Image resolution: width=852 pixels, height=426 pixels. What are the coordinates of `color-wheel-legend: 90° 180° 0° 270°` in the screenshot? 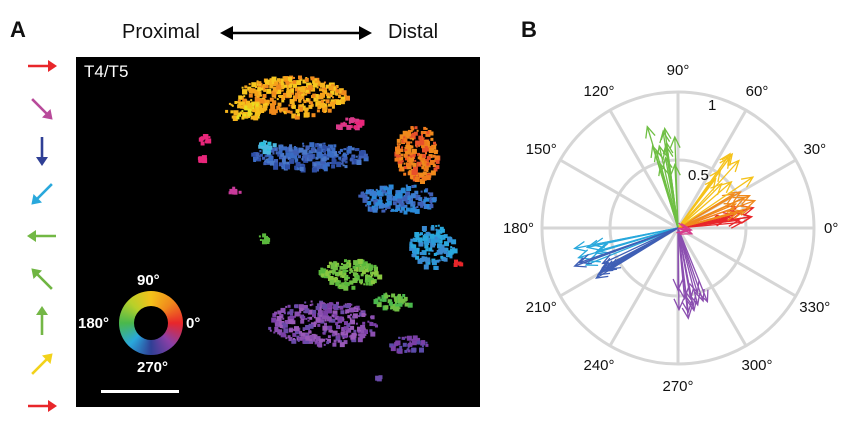 It's located at (155, 324).